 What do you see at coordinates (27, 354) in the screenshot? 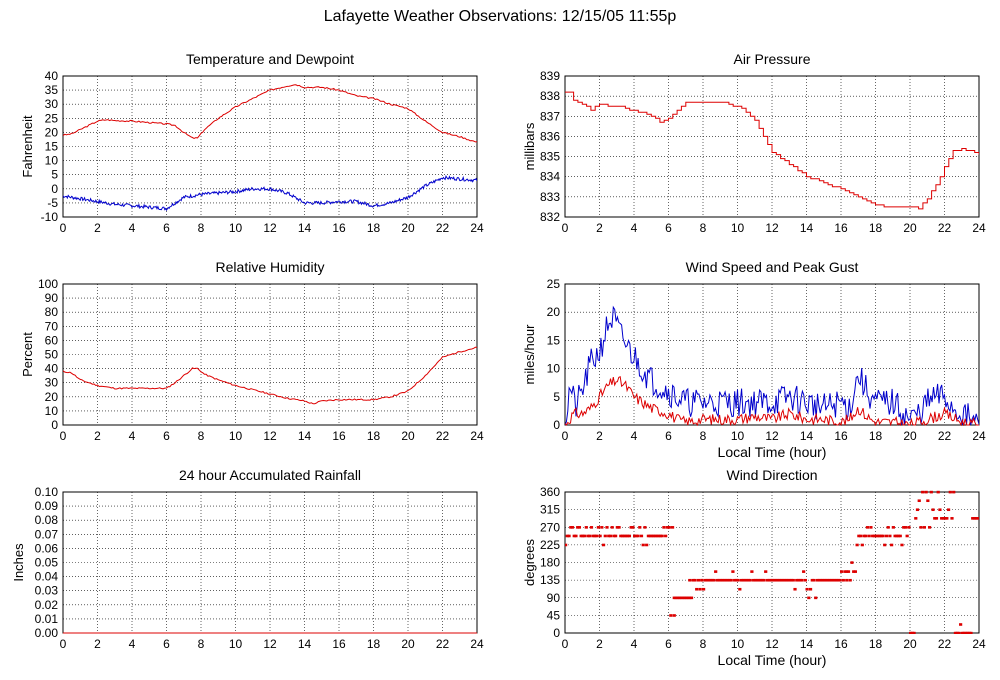
I see `y-axis-label: Percent` at bounding box center [27, 354].